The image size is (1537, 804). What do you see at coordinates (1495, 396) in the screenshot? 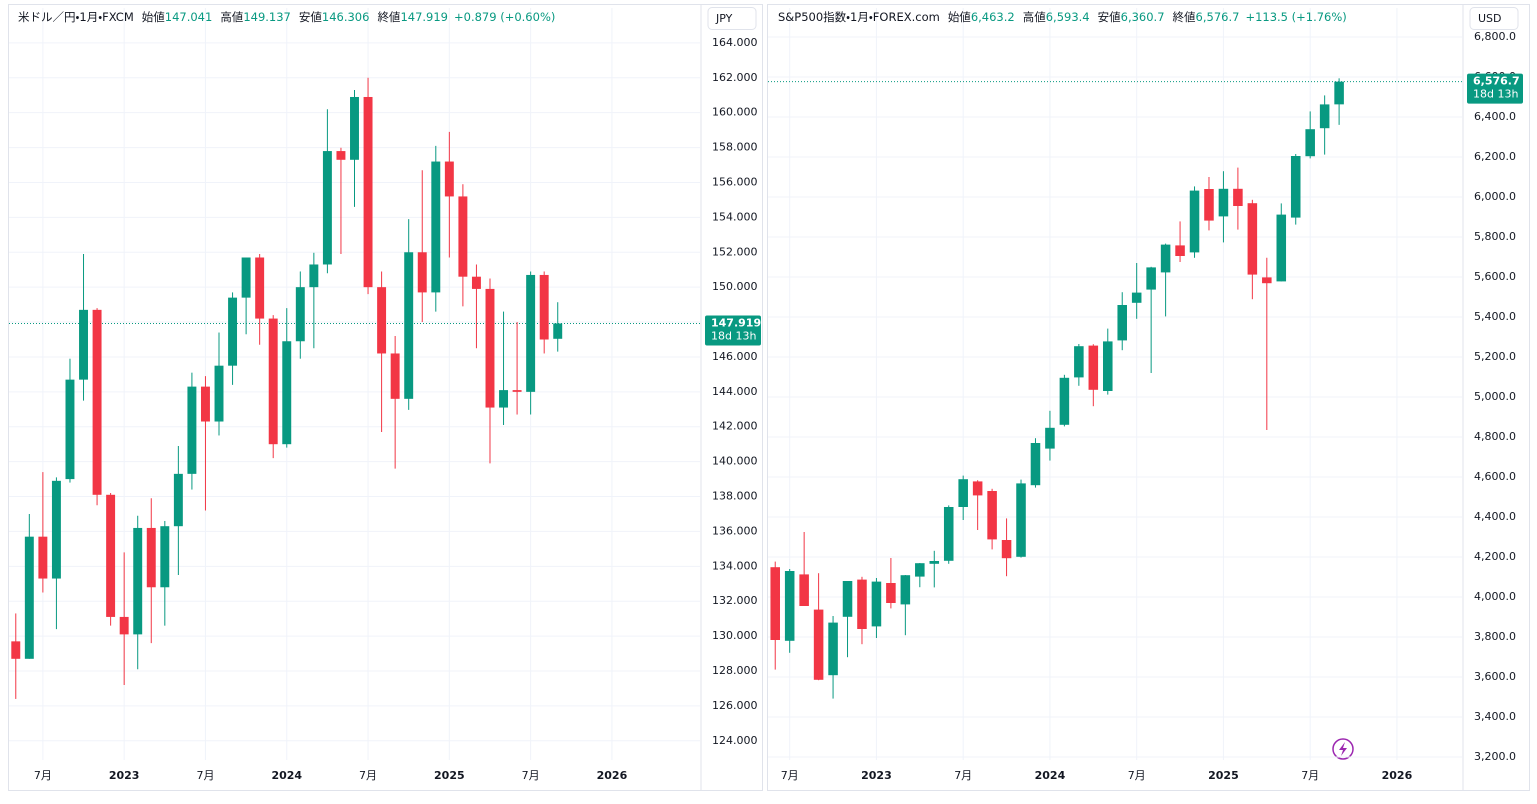
I see `y-tick-label: 5,000.0` at bounding box center [1495, 396].